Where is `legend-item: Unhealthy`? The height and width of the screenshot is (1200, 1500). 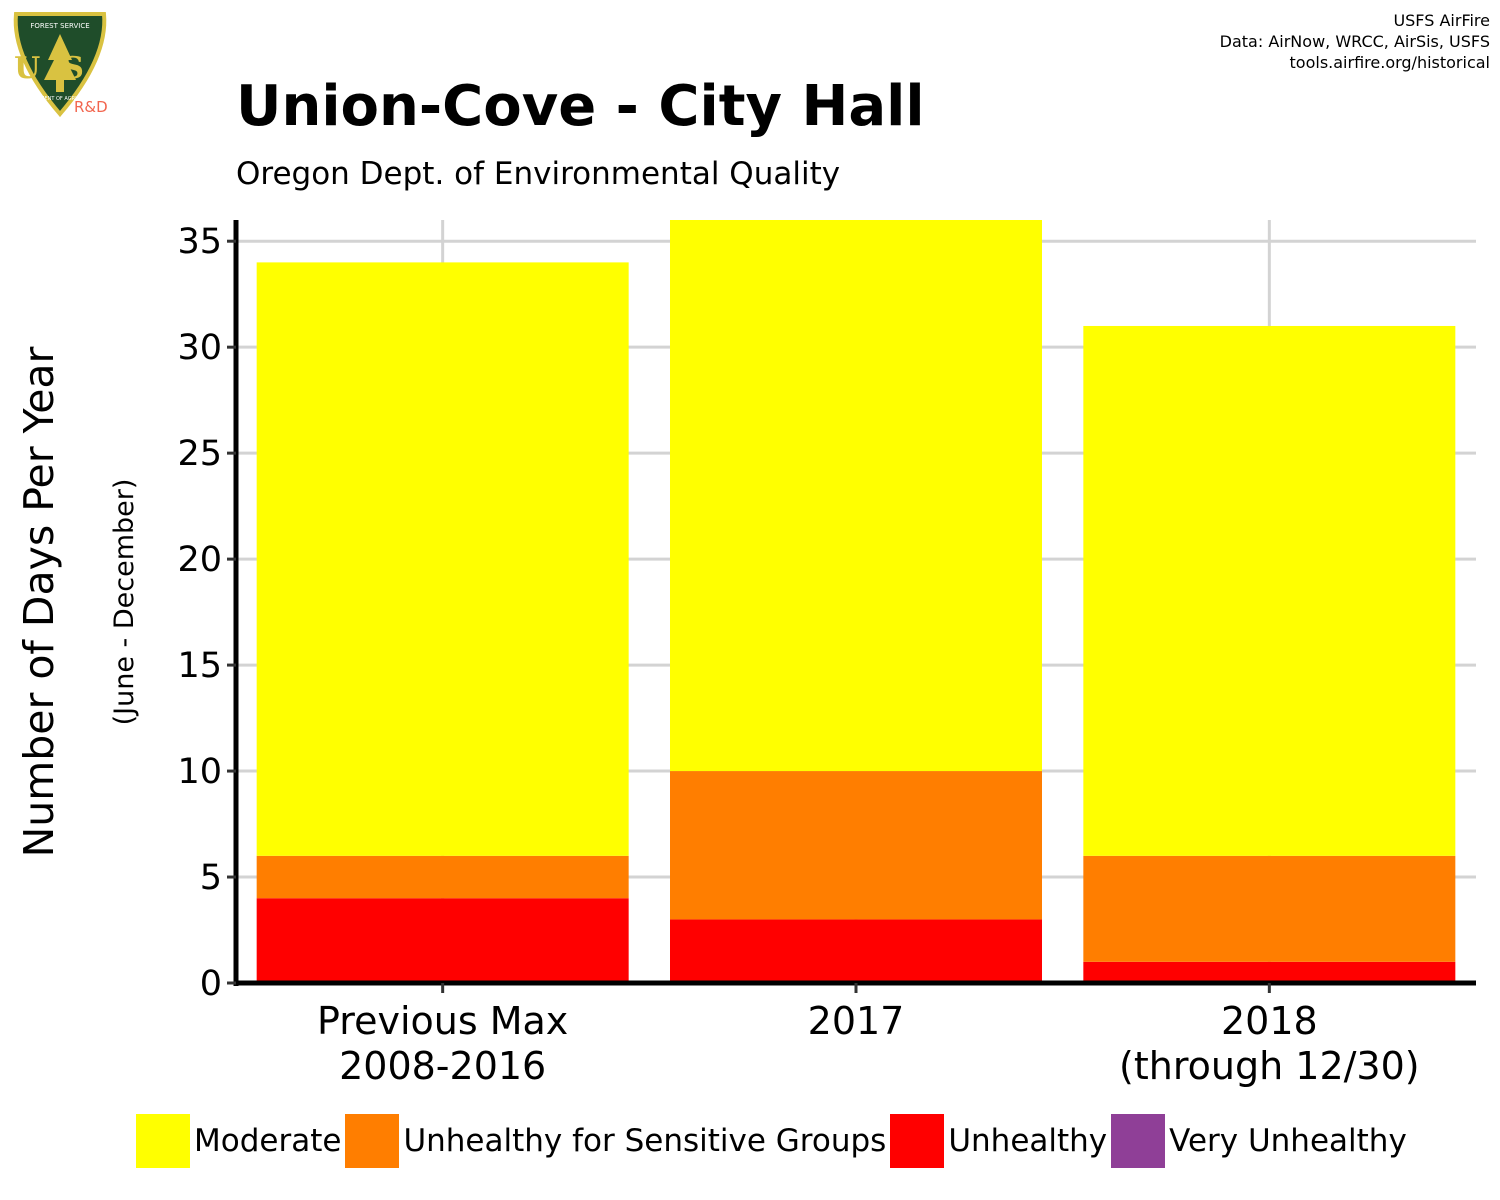
legend-item: Unhealthy is located at coordinates (998, 1141).